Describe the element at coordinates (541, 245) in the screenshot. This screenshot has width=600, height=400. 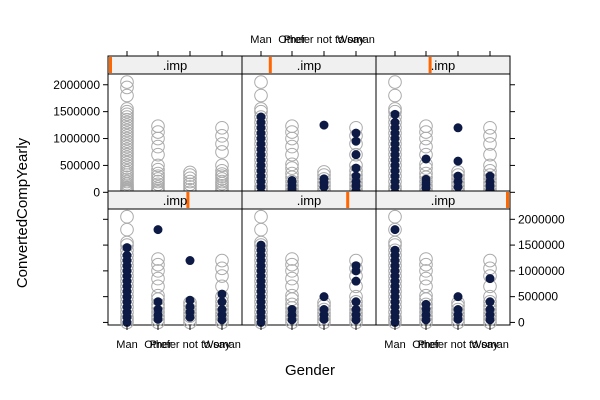
I see `y-tick-label: 1500000` at that location.